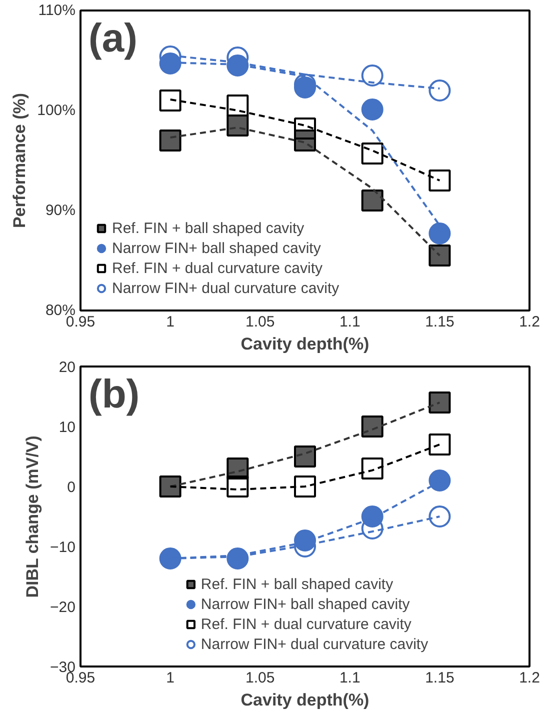 This screenshot has width=559, height=713. What do you see at coordinates (32, 517) in the screenshot?
I see `y-axis-title: DIBL change (mV/V)` at bounding box center [32, 517].